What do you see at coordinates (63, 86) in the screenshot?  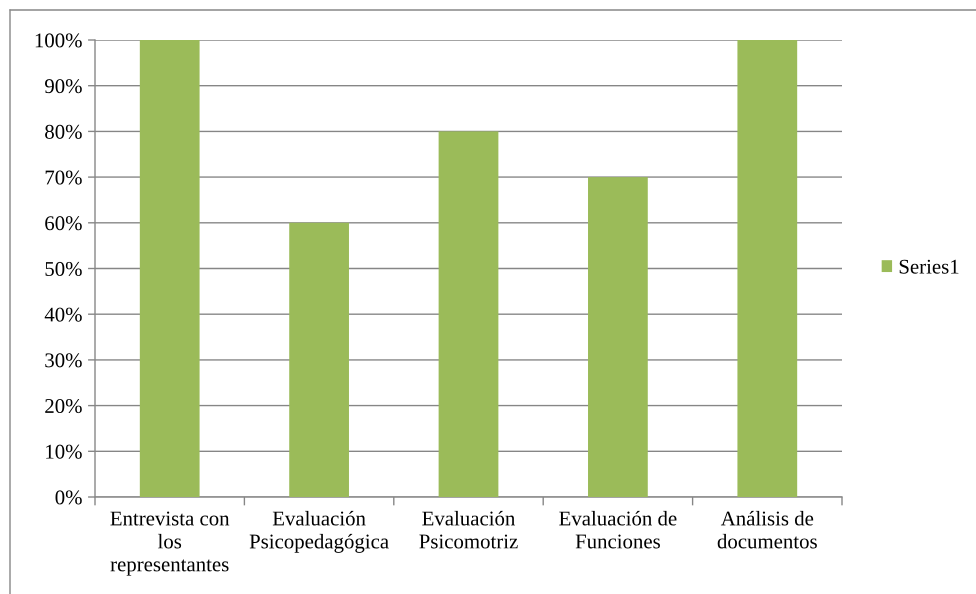 I see `y-tick-label: 90%` at bounding box center [63, 86].